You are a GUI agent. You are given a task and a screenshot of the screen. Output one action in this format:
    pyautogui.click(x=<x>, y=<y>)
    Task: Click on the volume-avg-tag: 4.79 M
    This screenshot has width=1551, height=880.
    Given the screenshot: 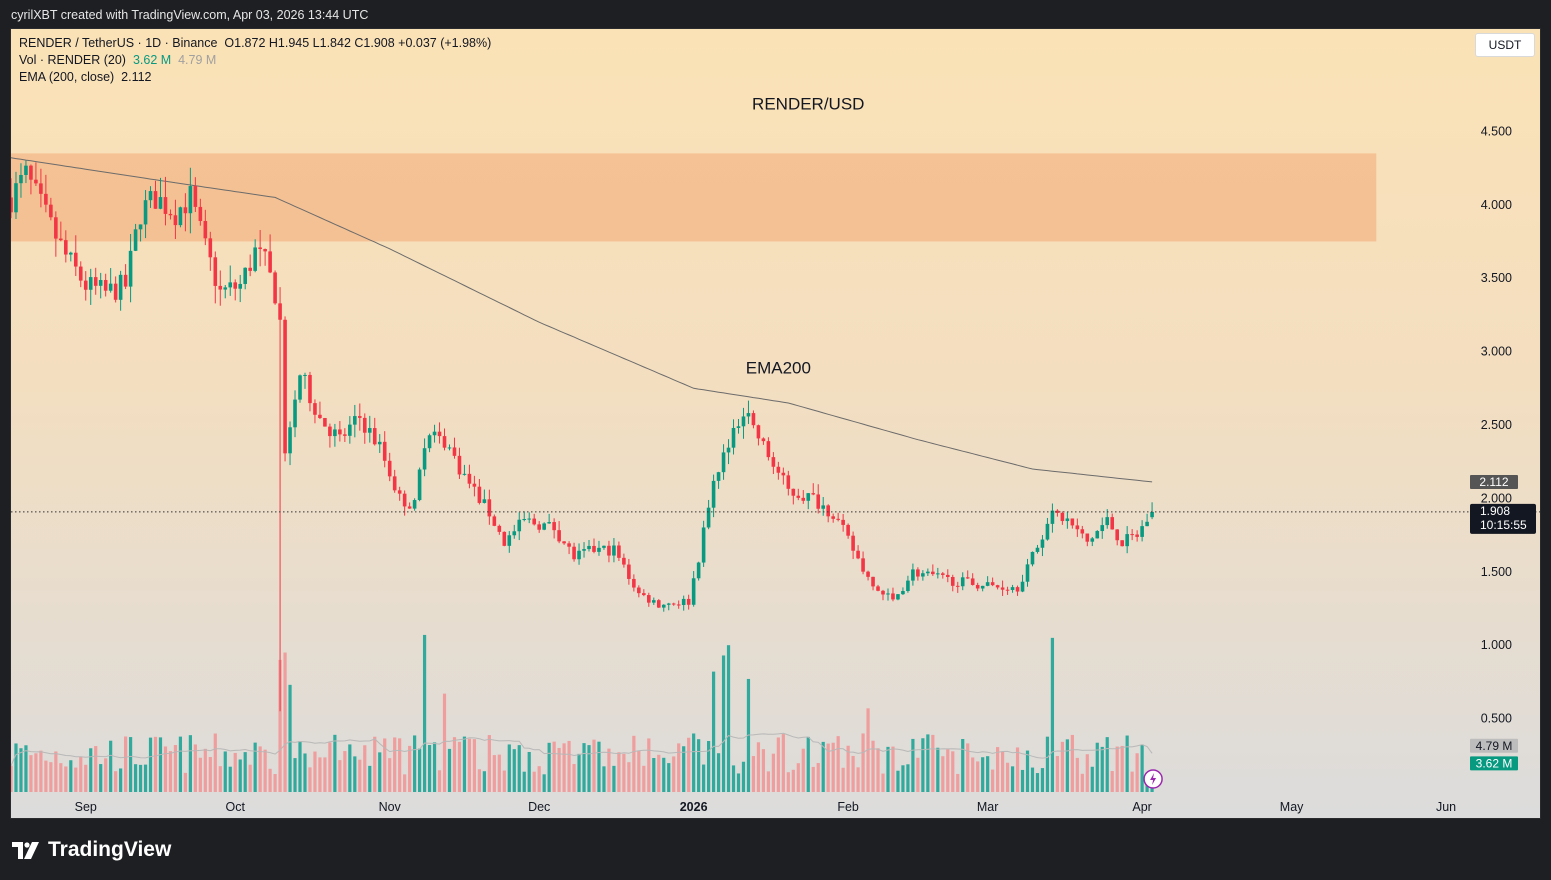 What is the action you would take?
    pyautogui.click(x=1494, y=745)
    